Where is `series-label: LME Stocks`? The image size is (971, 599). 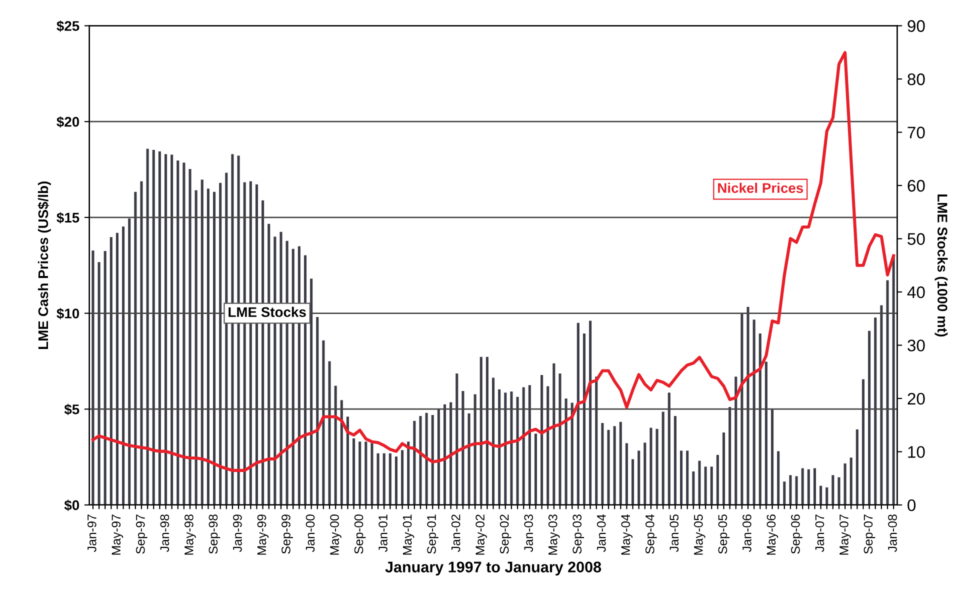
series-label: LME Stocks is located at coordinates (267, 312).